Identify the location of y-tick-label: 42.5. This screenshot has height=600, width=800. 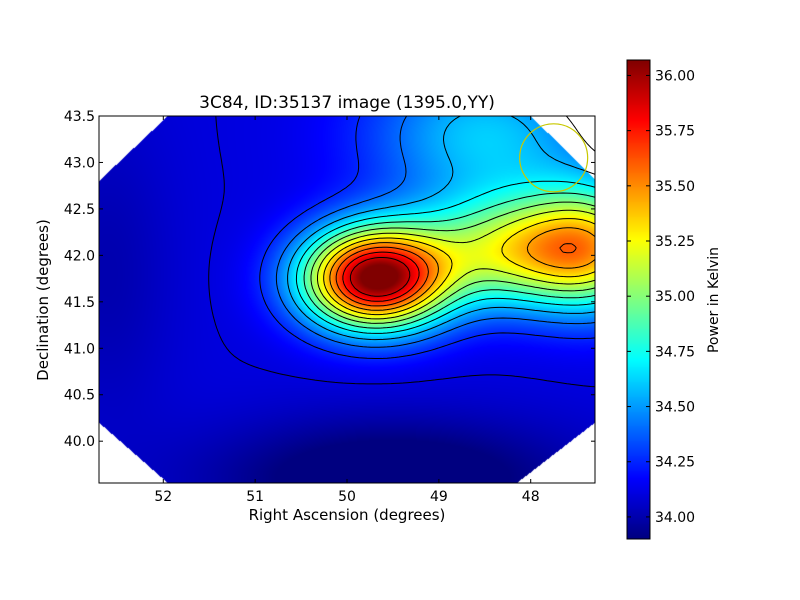
(79, 210).